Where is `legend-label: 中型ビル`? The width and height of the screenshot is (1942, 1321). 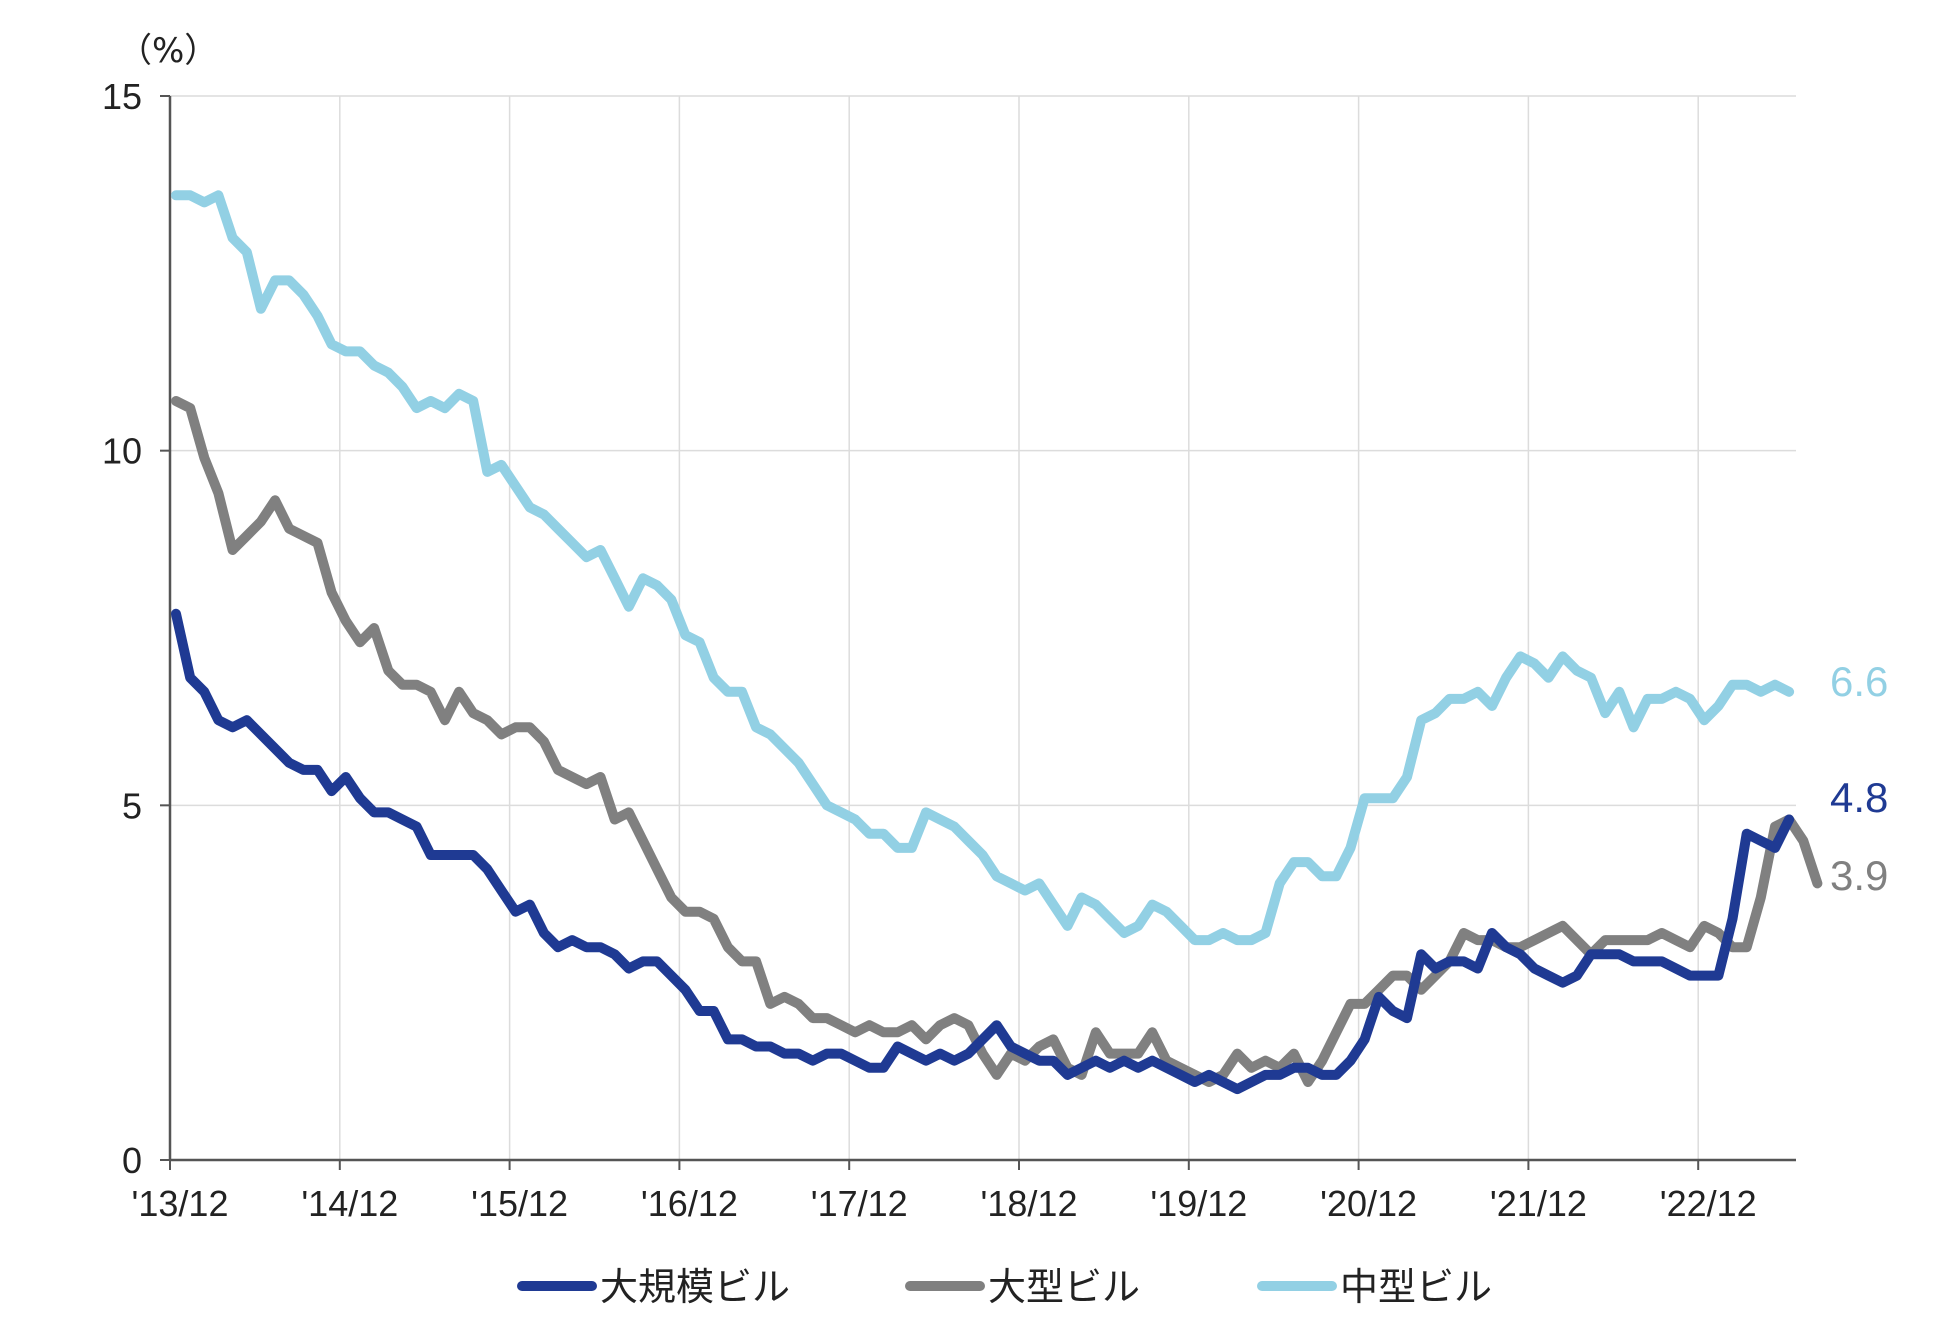
legend-label: 中型ビル is located at coordinates (1416, 1287).